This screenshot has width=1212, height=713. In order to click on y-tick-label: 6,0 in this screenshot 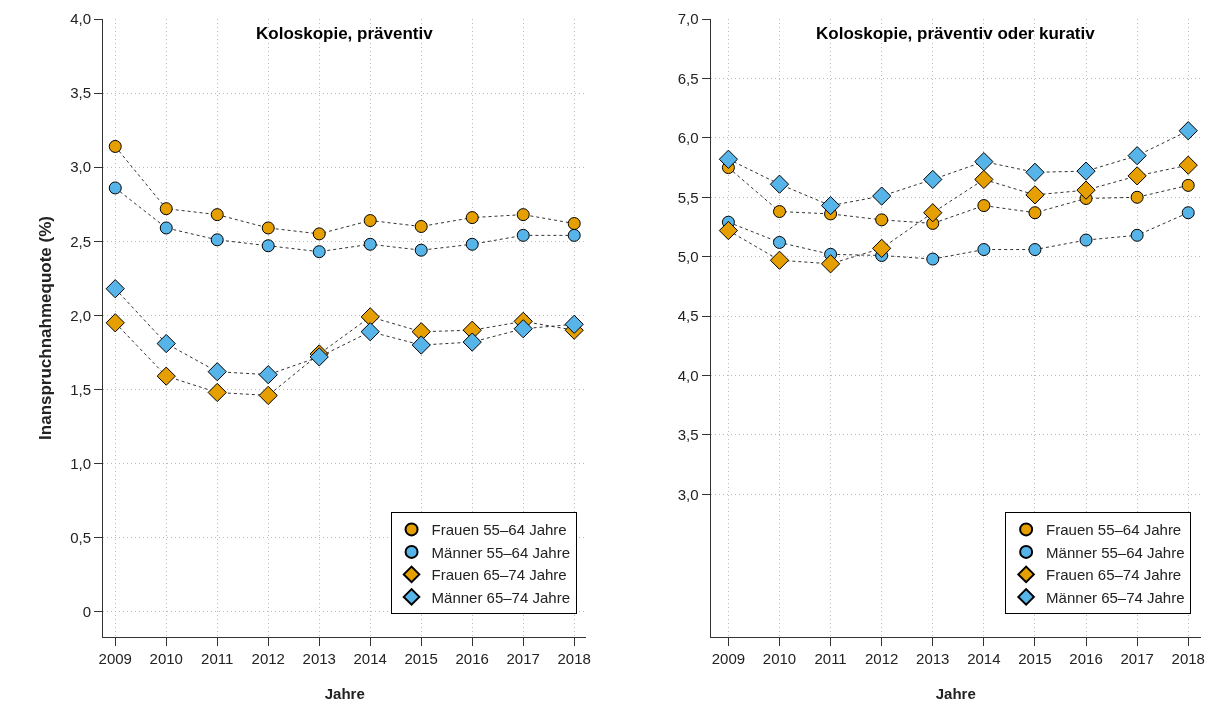, I will do `click(688, 138)`.